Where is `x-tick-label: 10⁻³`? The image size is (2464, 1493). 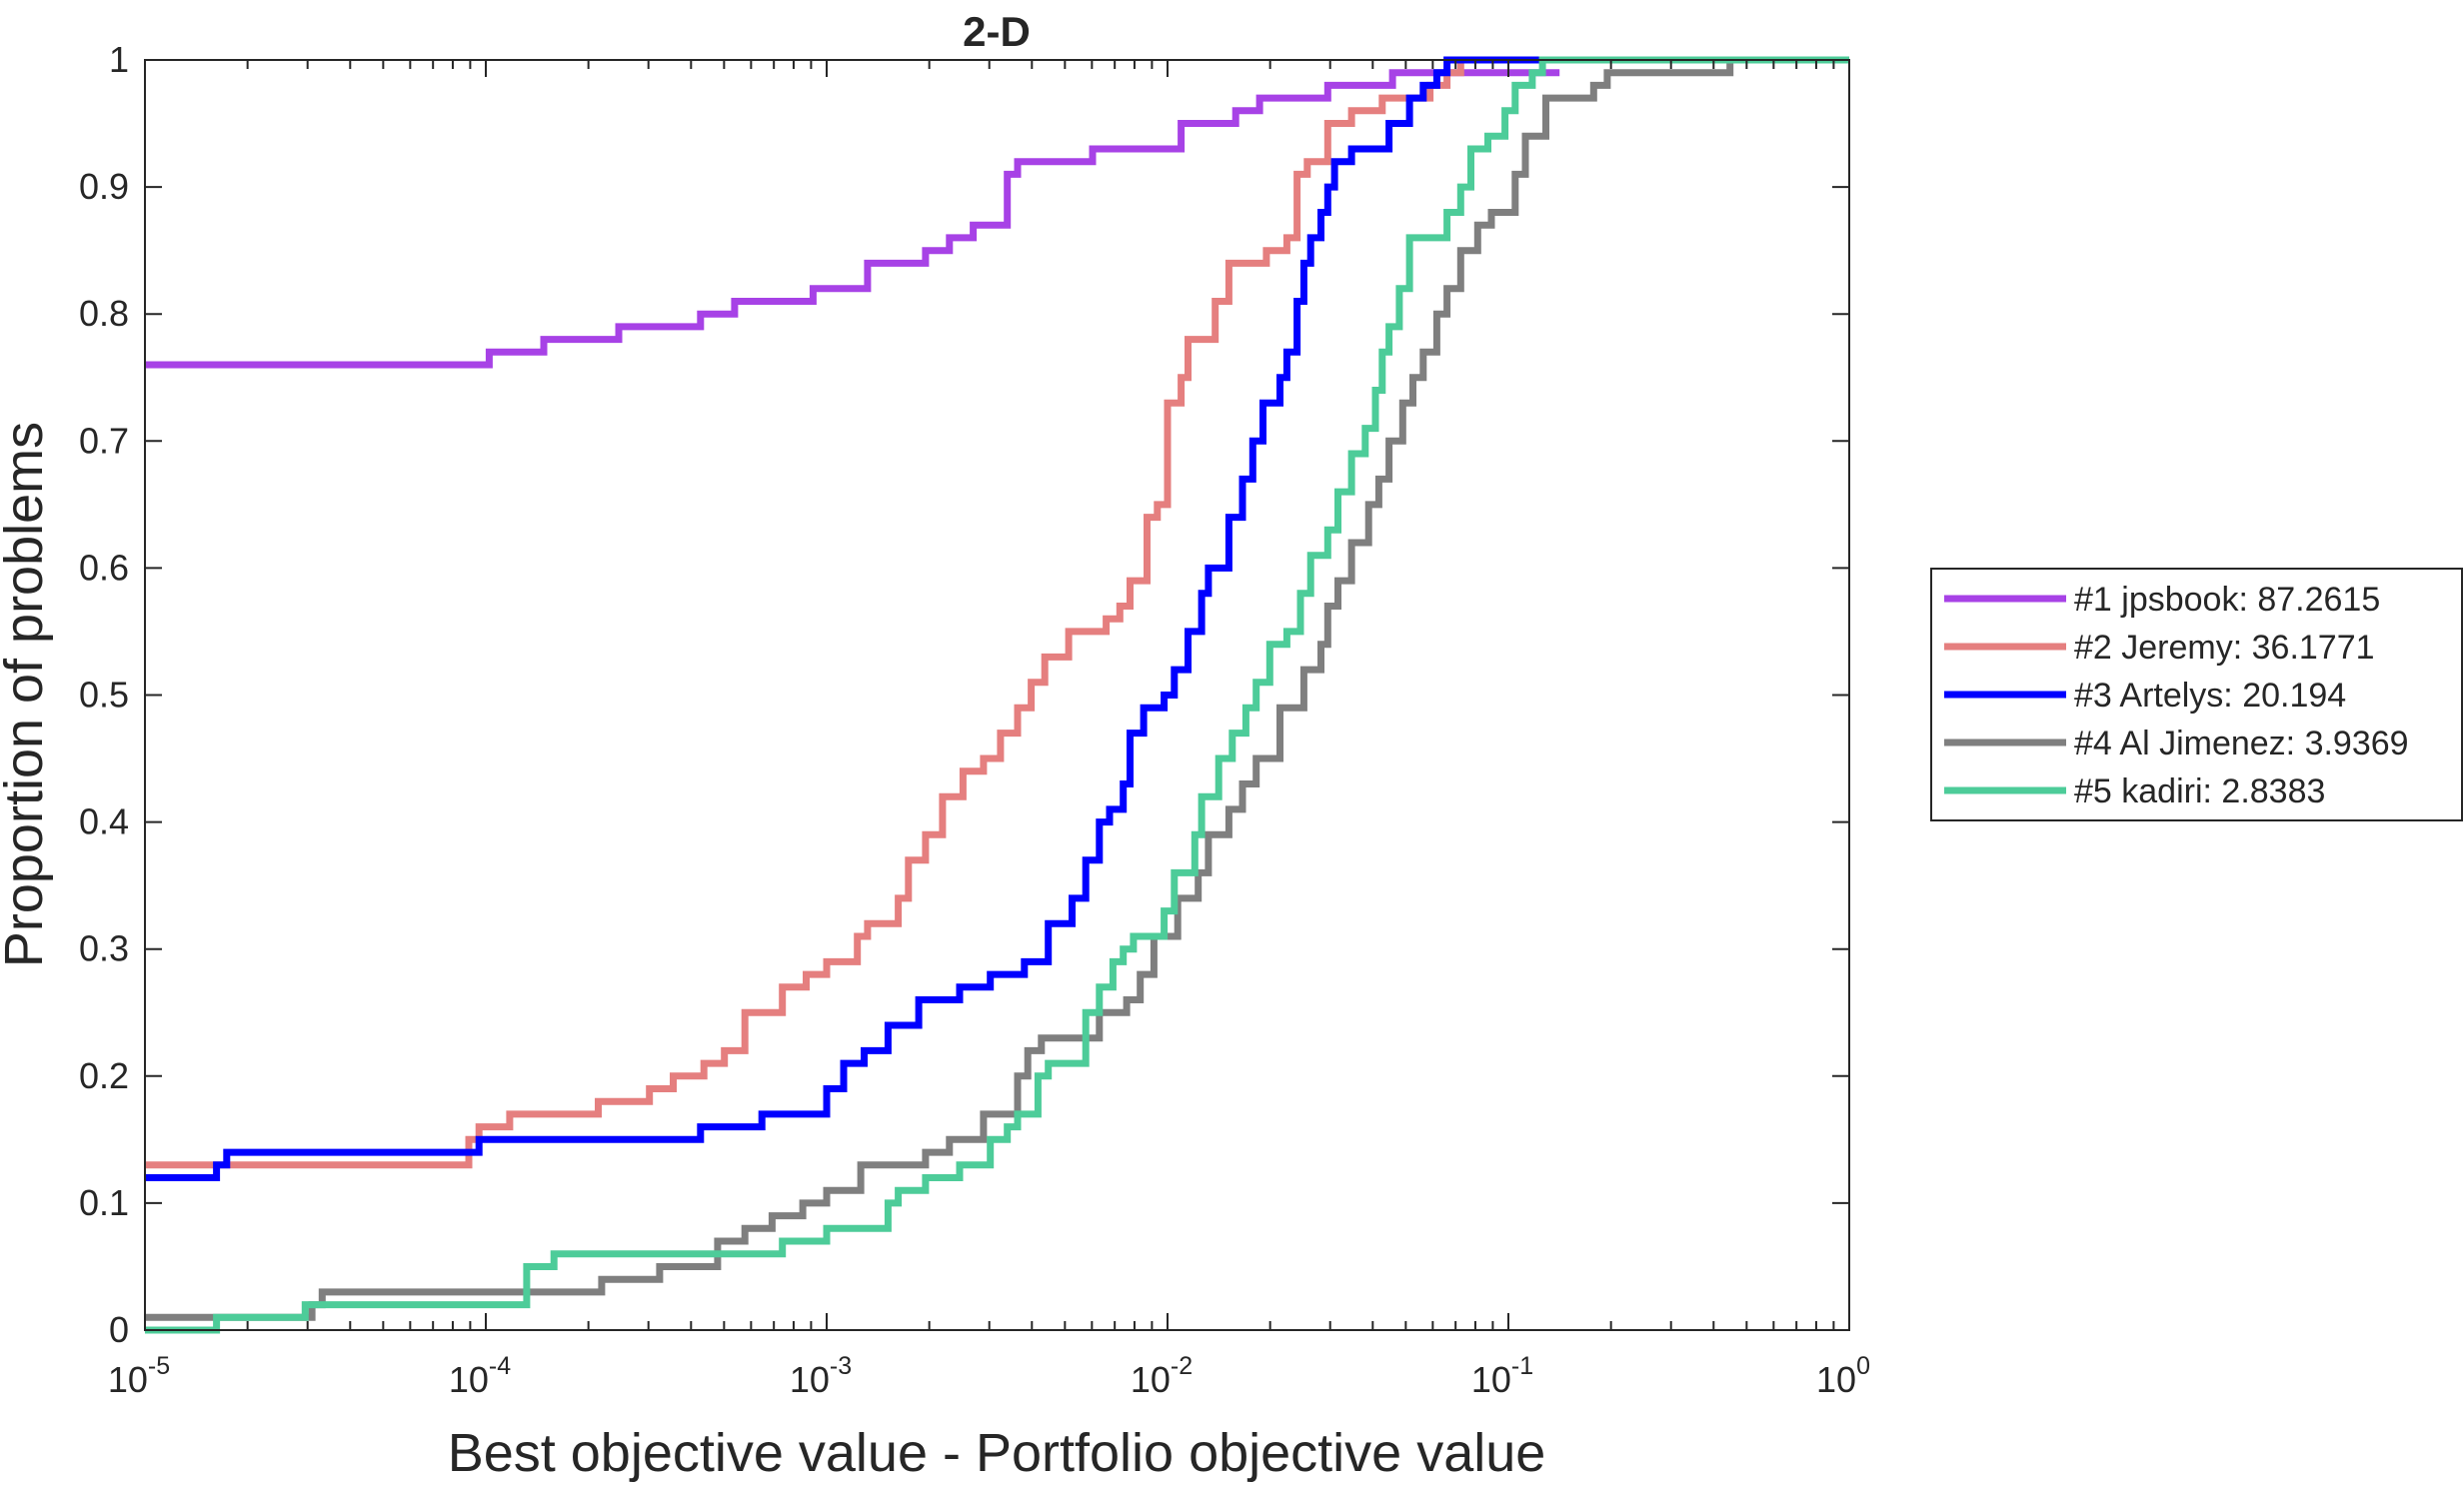 x-tick-label: 10⁻³ is located at coordinates (821, 1376).